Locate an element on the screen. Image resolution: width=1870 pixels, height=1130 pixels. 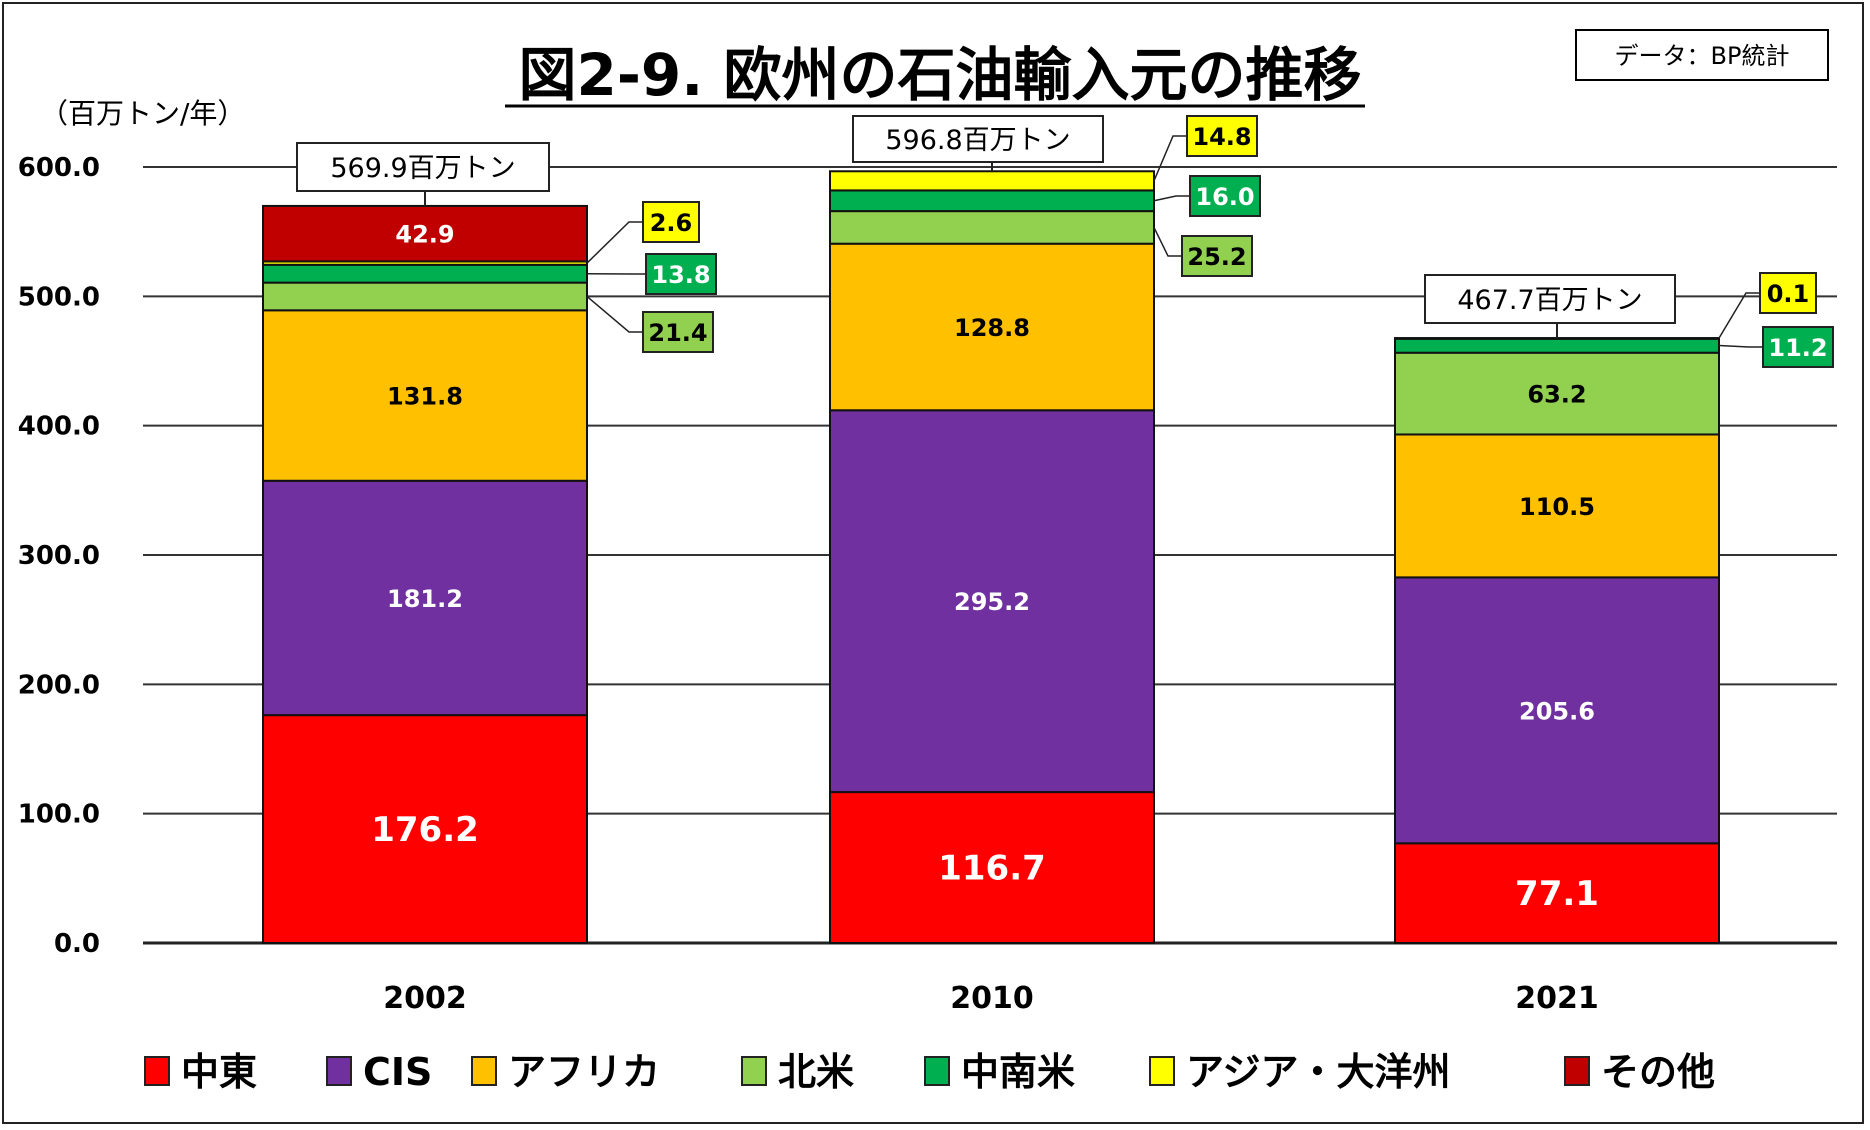
total-labels: 569.9百万トン 596.8百万トン 467.7百万トン is located at coordinates (986, 227).